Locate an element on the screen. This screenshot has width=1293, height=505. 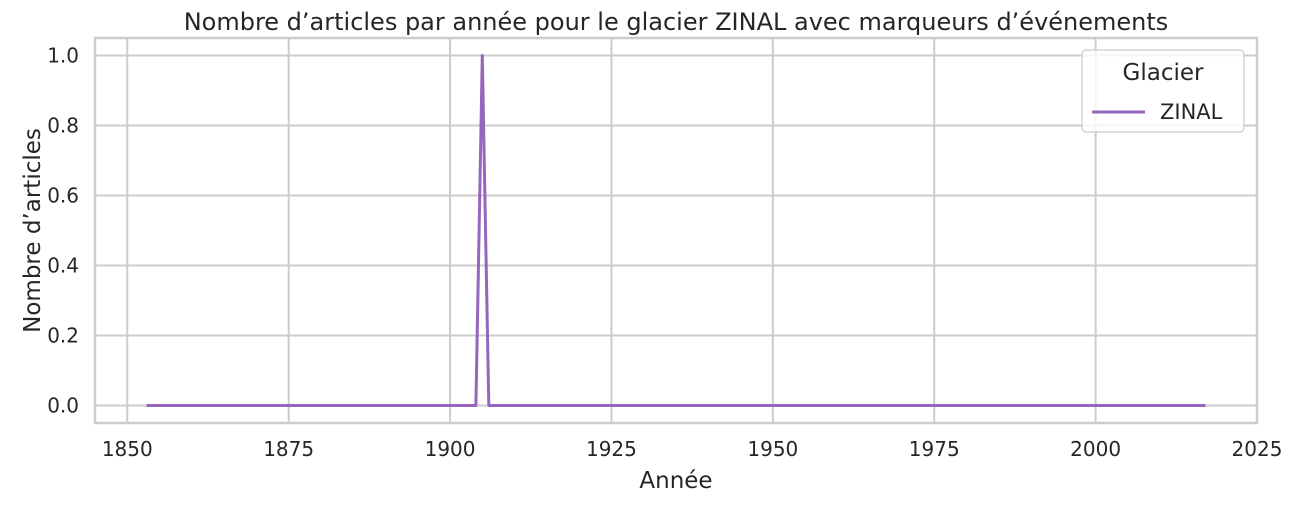
y-tick-label: 0.2 is located at coordinates (63, 336).